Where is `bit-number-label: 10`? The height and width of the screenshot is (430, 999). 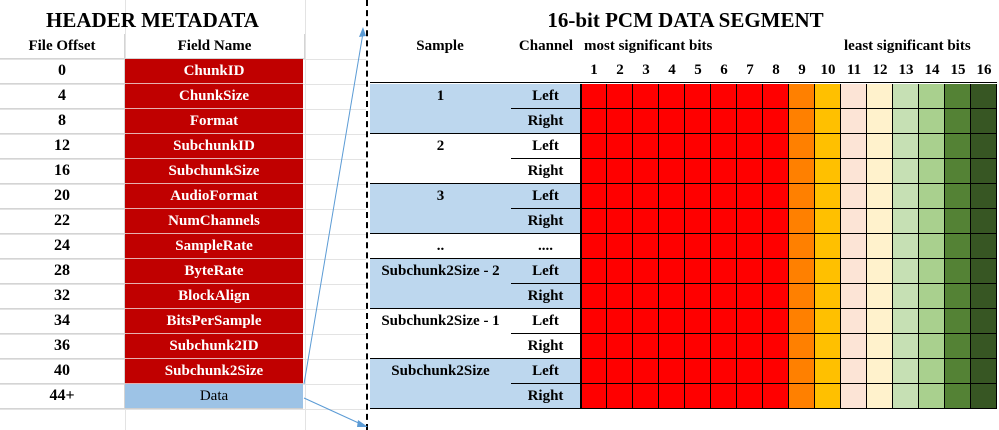 bit-number-label: 10 is located at coordinates (828, 71).